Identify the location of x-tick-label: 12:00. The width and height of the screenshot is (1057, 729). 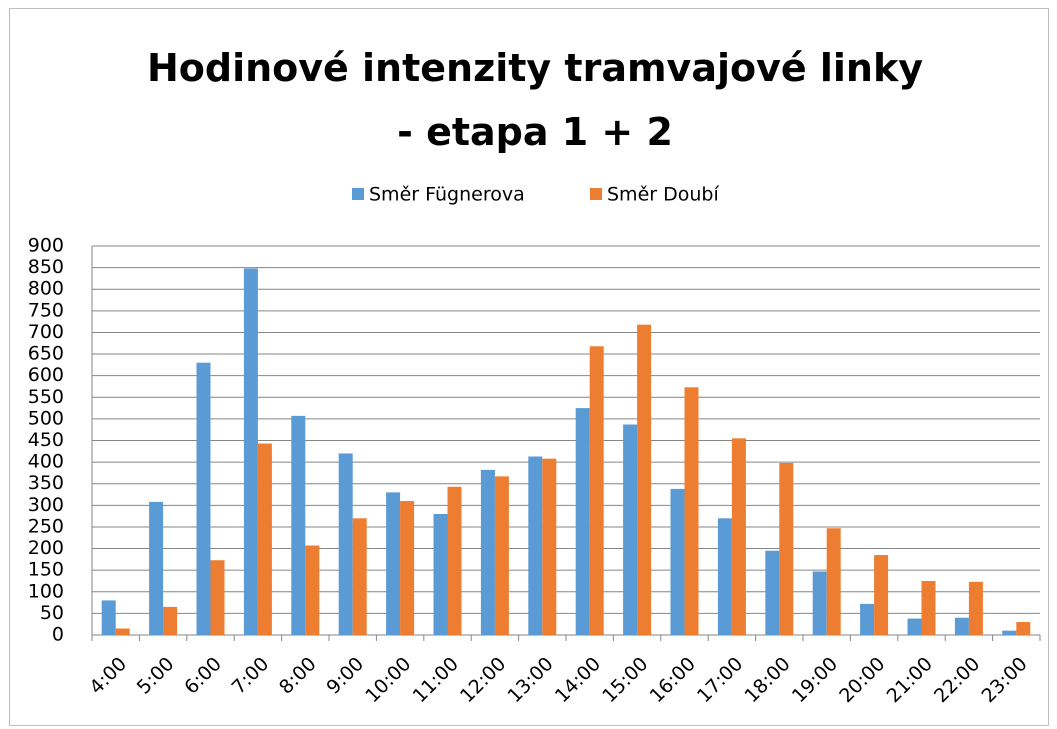
(483, 680).